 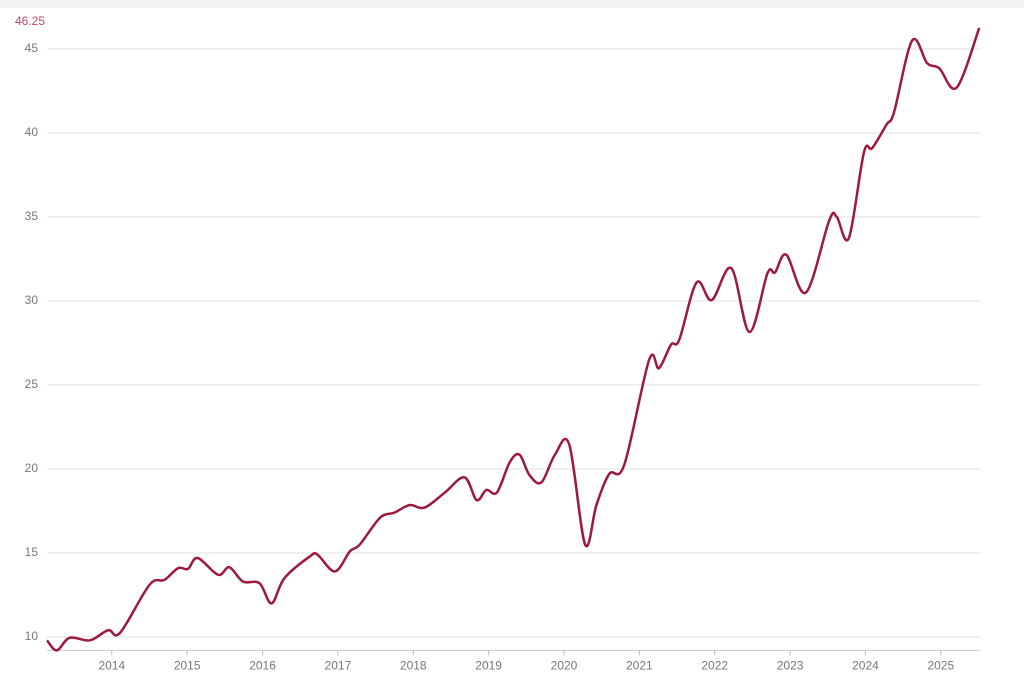 I want to click on x-tick-label: 2016, so click(x=262, y=666).